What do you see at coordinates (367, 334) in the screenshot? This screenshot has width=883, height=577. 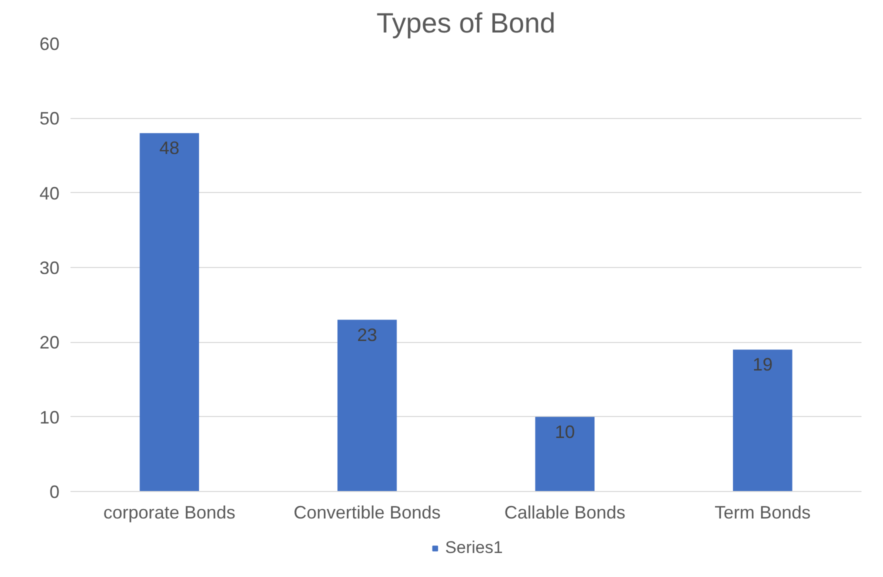 I see `data-label: 23` at bounding box center [367, 334].